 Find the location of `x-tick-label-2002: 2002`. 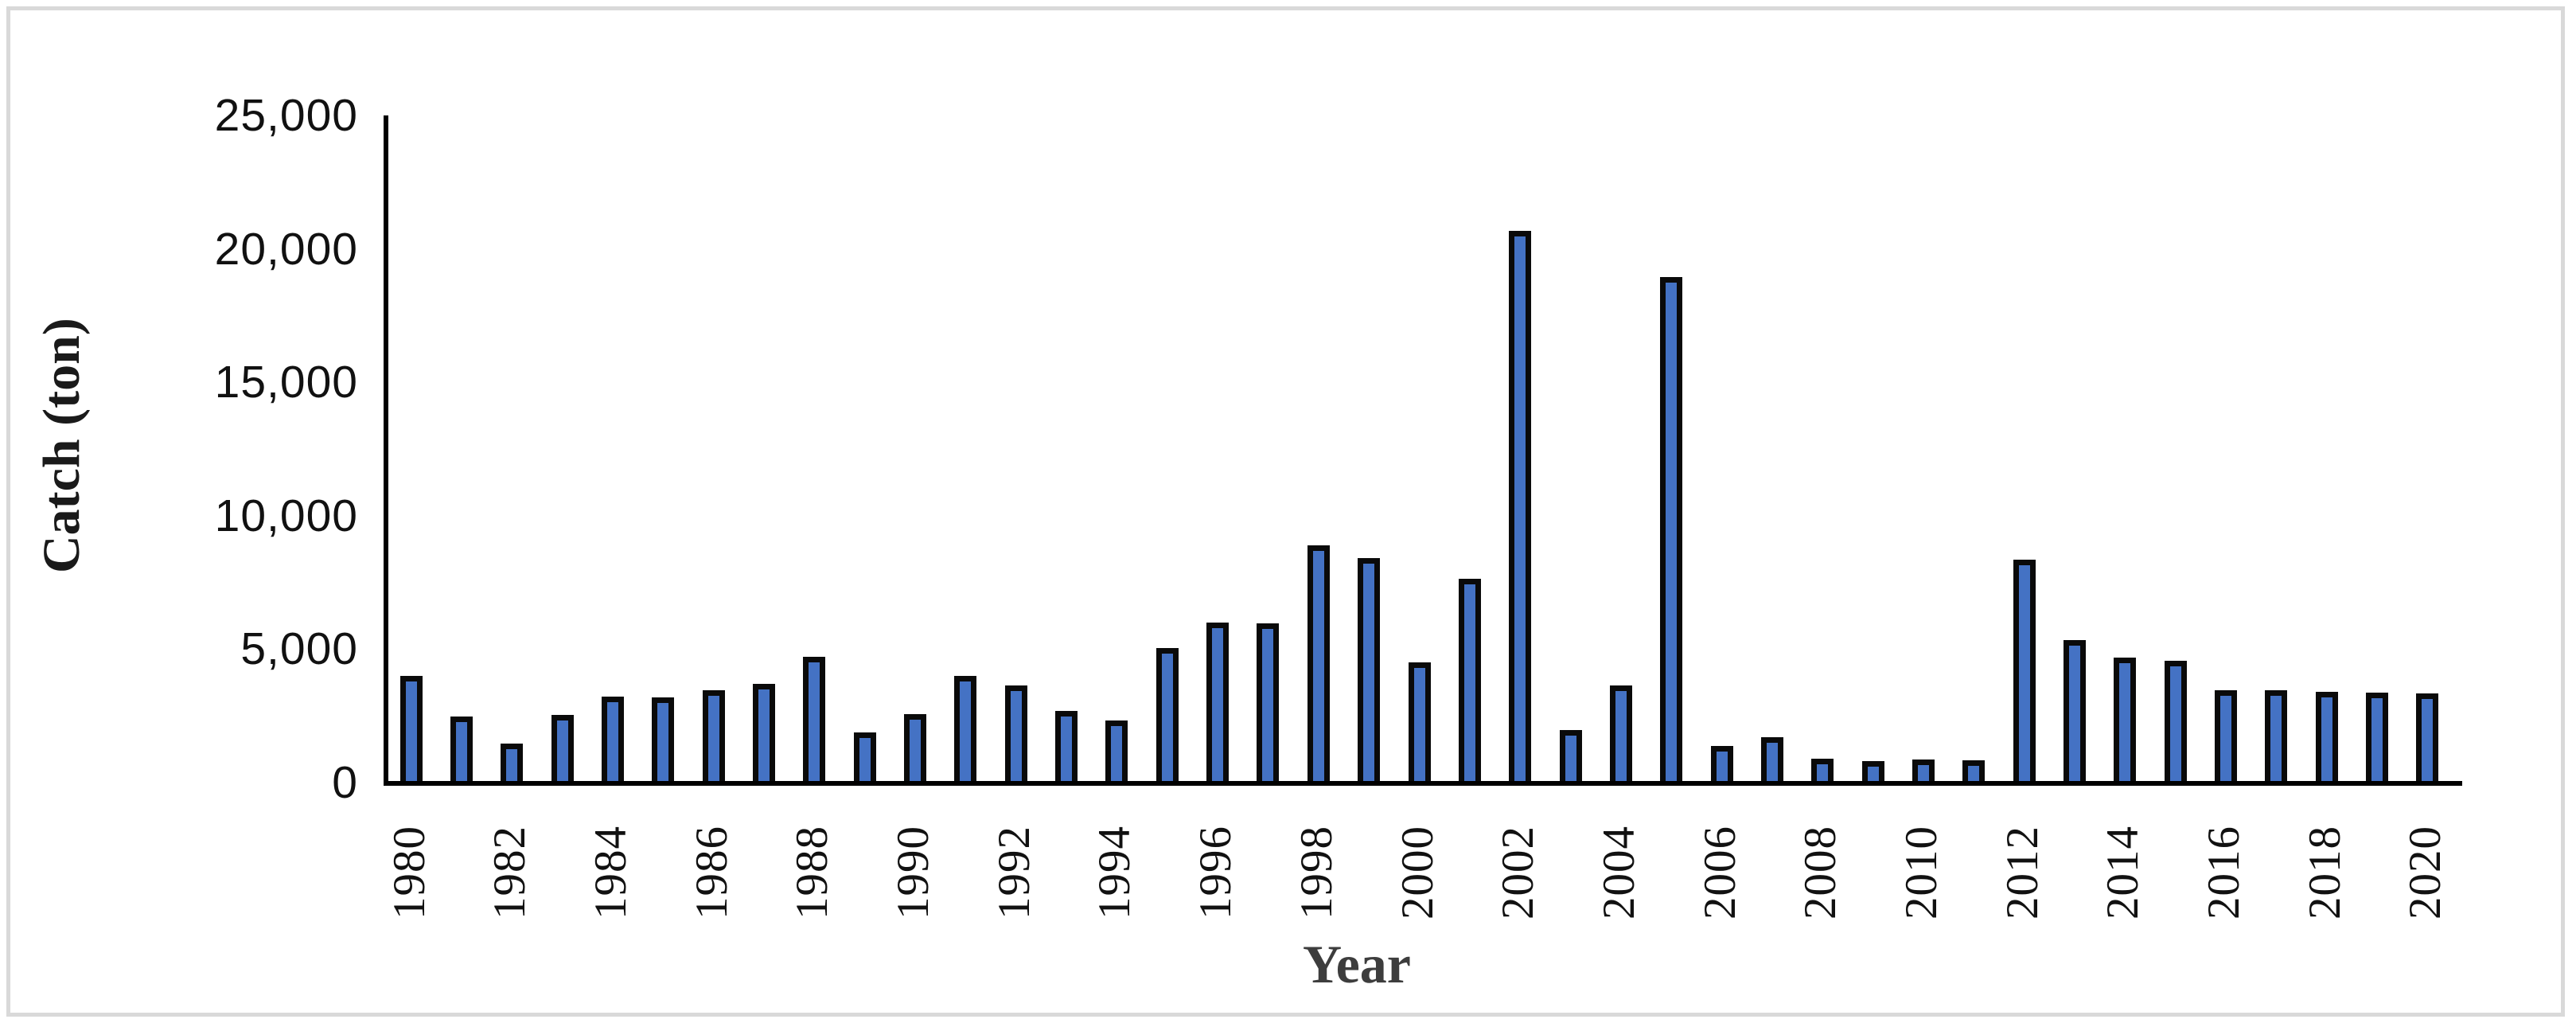

x-tick-label-2002: 2002 is located at coordinates (1518, 873).